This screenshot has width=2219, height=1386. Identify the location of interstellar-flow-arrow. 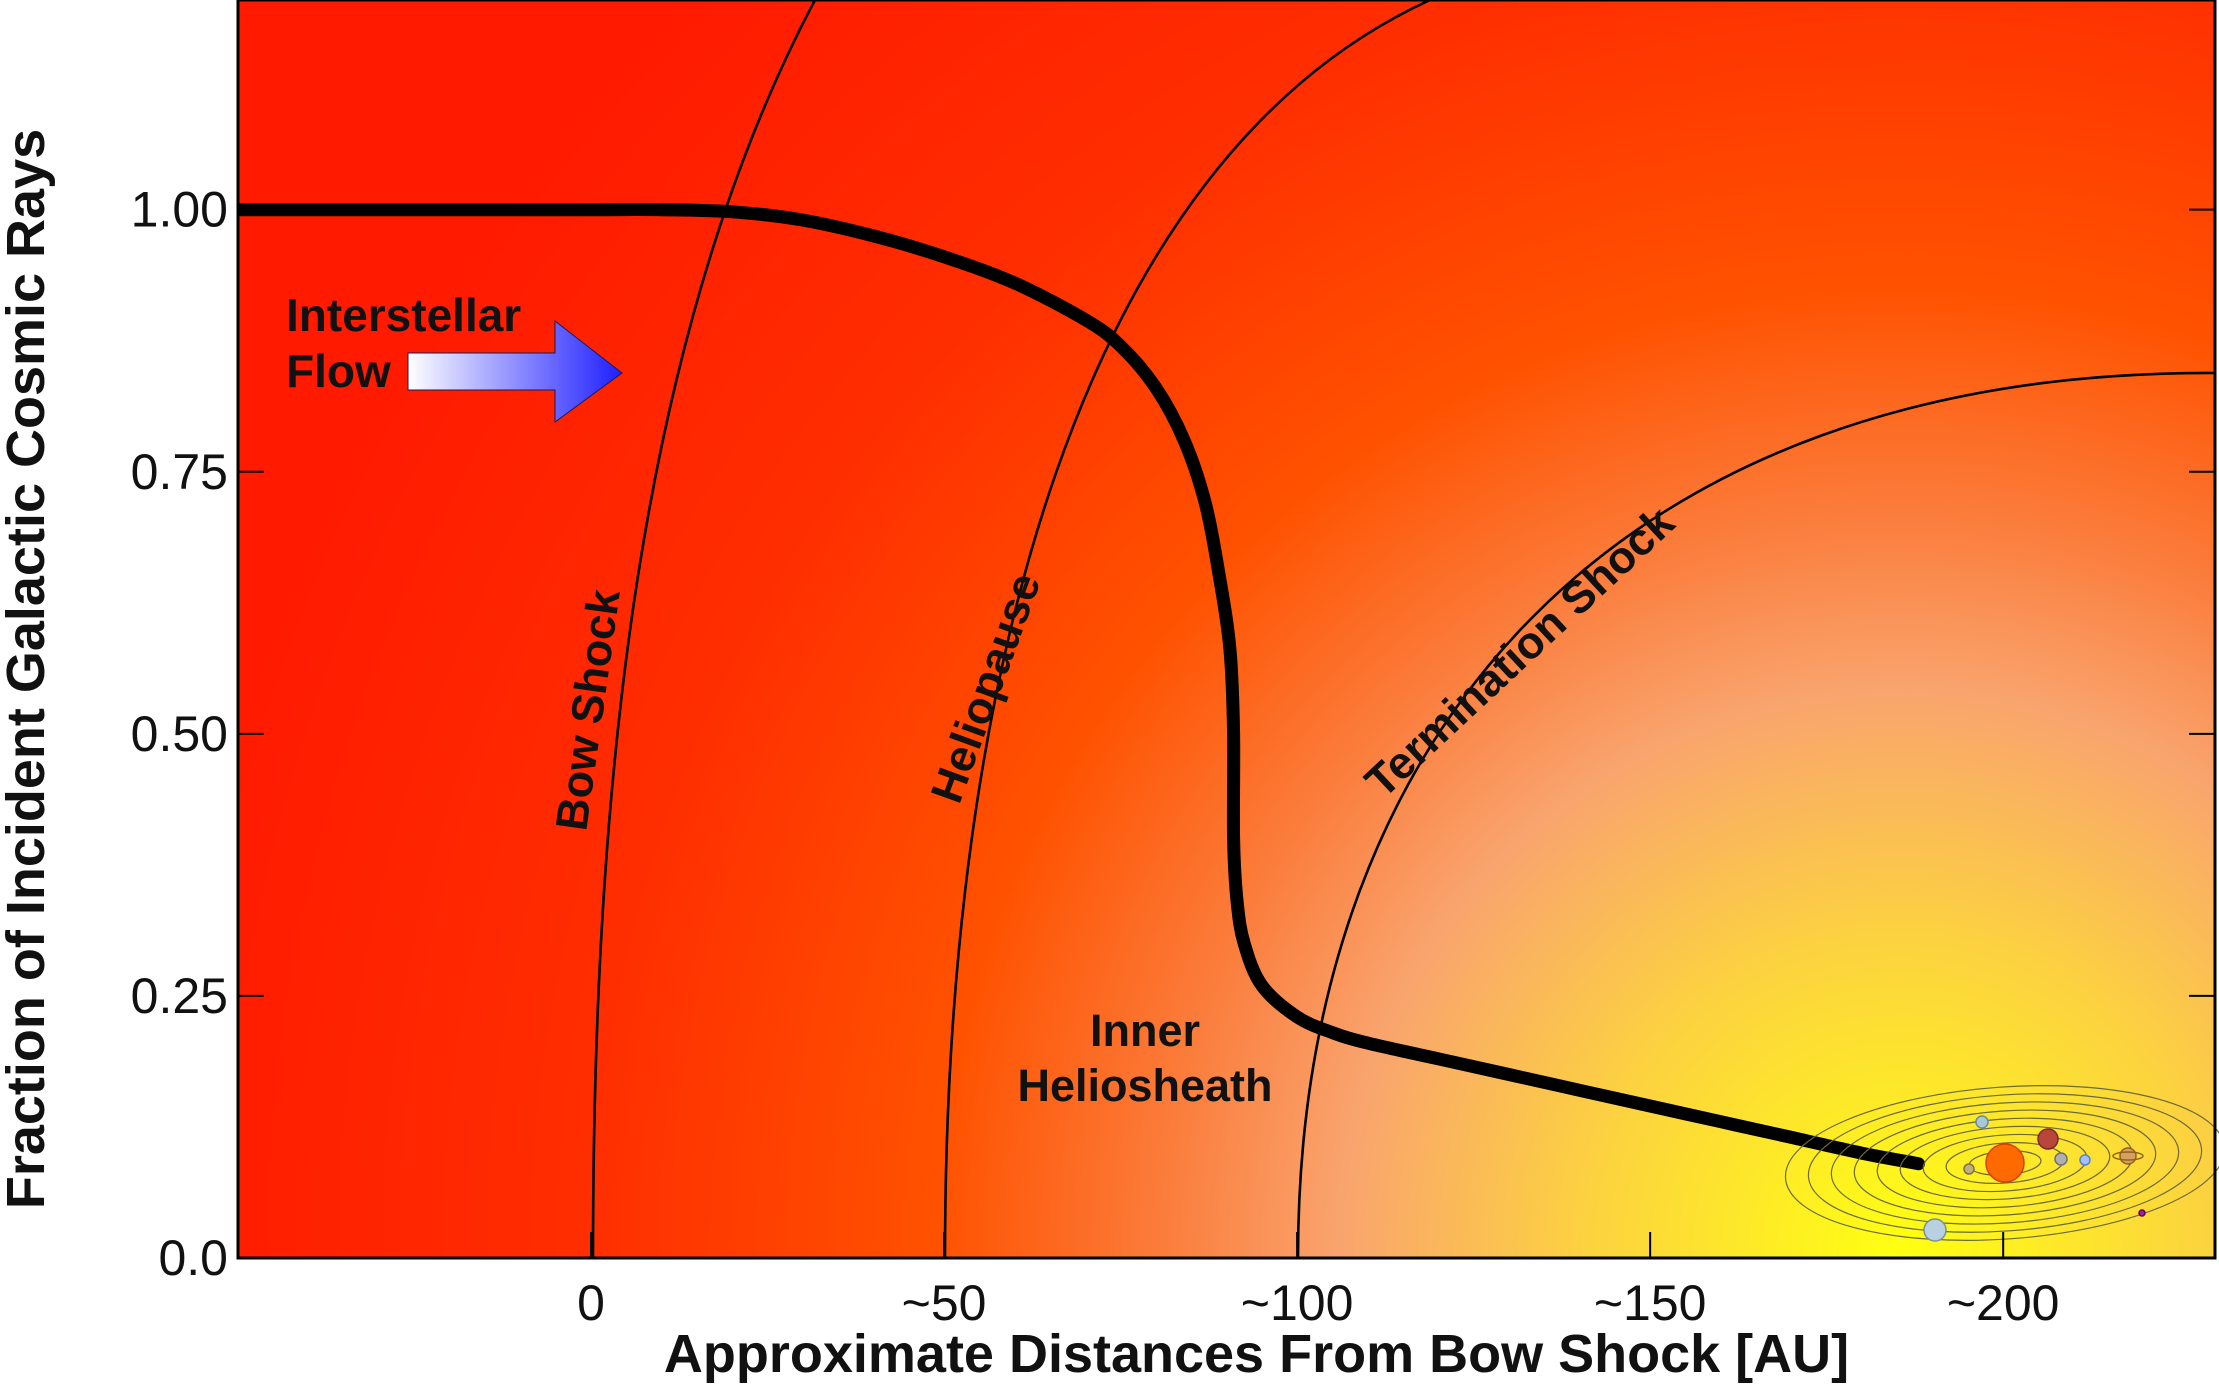
(515, 371).